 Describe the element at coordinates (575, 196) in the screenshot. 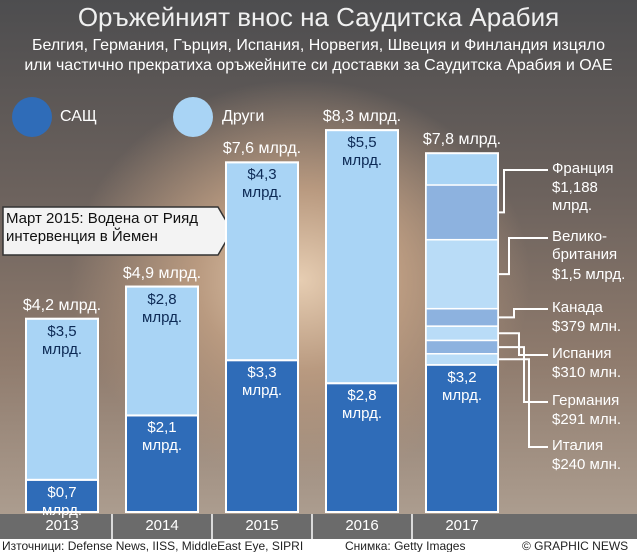

I see `breakdown-value: $1,188 млрд.` at that location.